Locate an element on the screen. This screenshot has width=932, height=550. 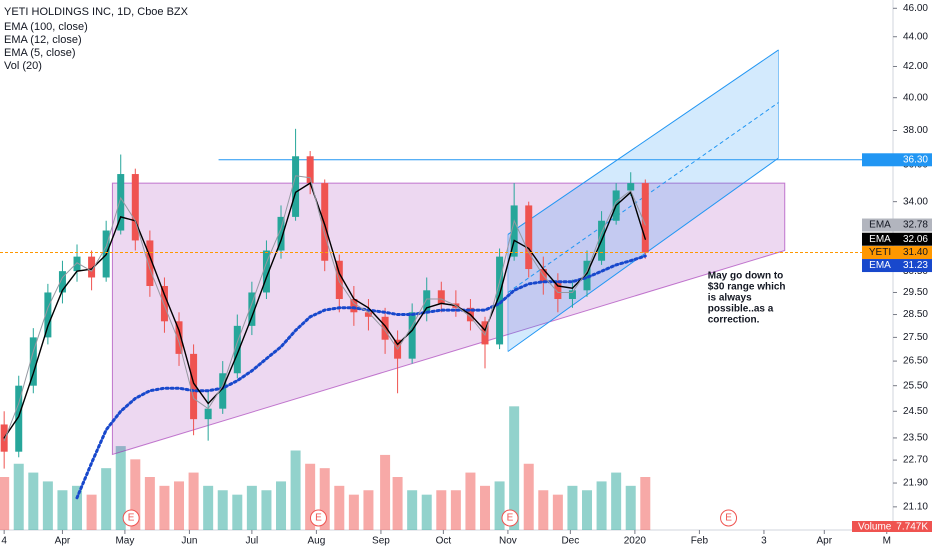
x-tick-label: 4 is located at coordinates (4, 541).